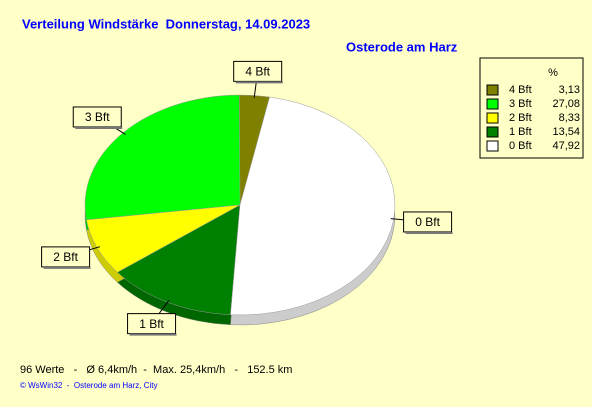 The height and width of the screenshot is (407, 592). I want to click on legend-value: 13,54, so click(566, 132).